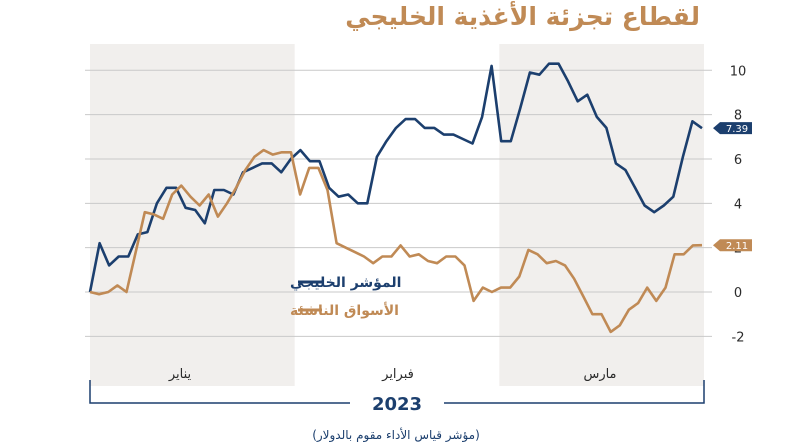 The height and width of the screenshot is (446, 792). Describe the element at coordinates (738, 116) in the screenshot. I see `y-tick-label: 8` at that location.